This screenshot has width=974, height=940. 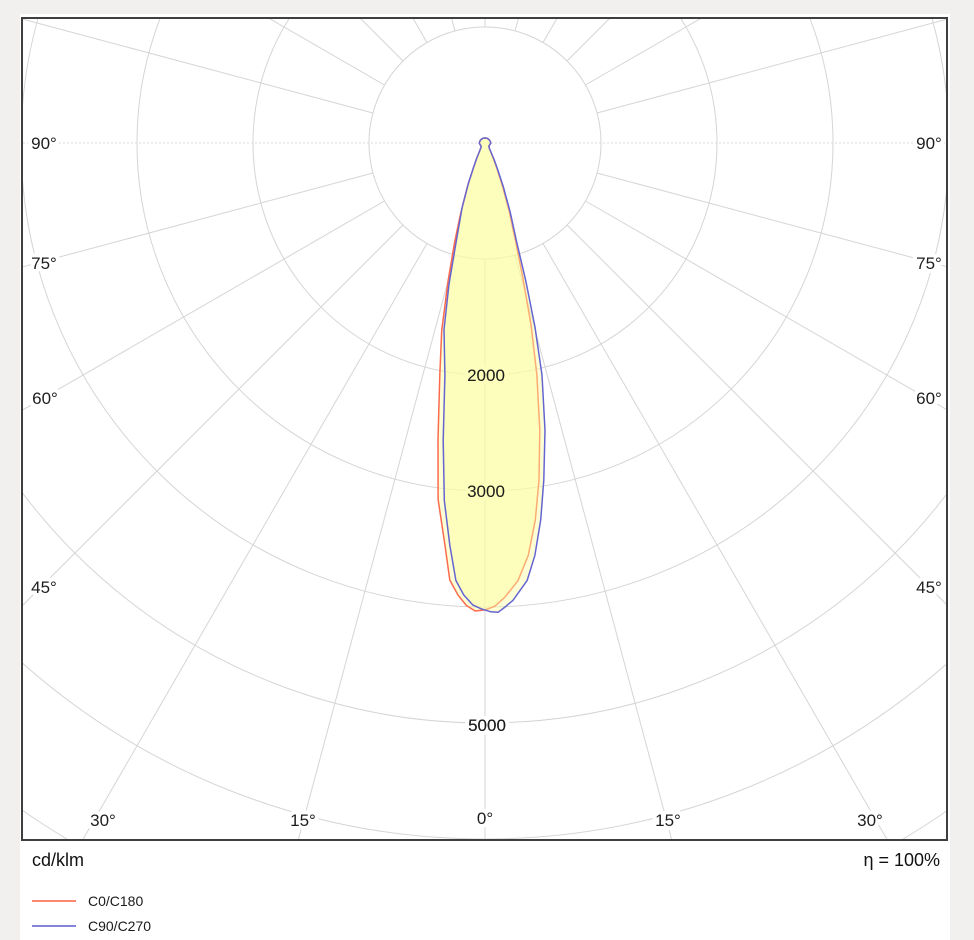 What do you see at coordinates (485, 818) in the screenshot?
I see `svg-text: 0°` at bounding box center [485, 818].